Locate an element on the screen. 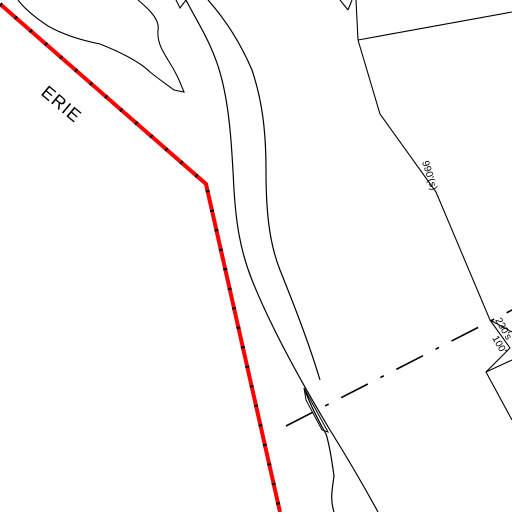 Image resolution: width=512 pixels, height=517 pixels. riverbank-lower is located at coordinates (319, 450).